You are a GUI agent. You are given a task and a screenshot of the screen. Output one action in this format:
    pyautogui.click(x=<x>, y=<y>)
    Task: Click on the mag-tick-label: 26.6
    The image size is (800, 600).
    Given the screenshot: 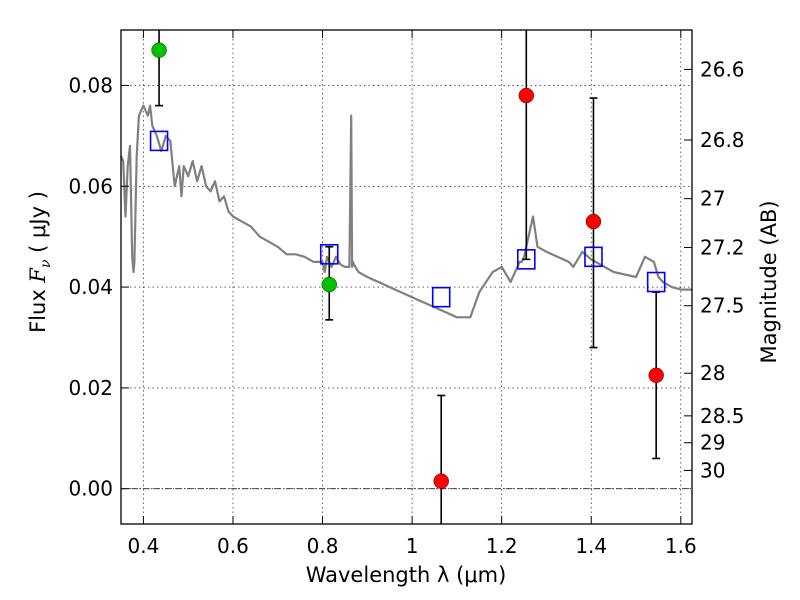 What is the action you would take?
    pyautogui.click(x=722, y=69)
    